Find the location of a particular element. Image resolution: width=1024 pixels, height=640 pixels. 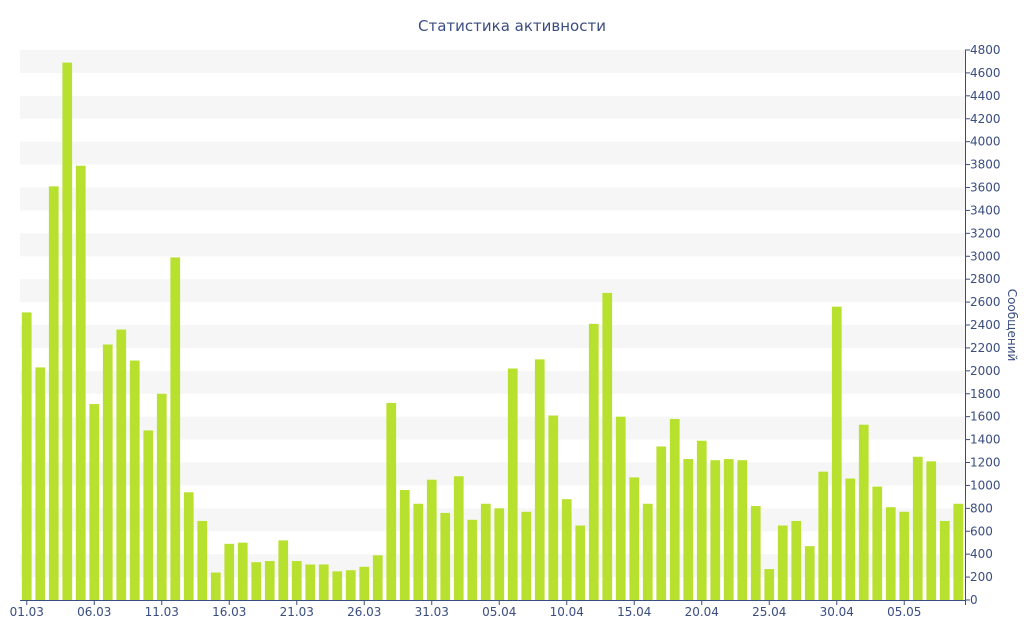

y-tick-label: 3000 is located at coordinates (985, 256).